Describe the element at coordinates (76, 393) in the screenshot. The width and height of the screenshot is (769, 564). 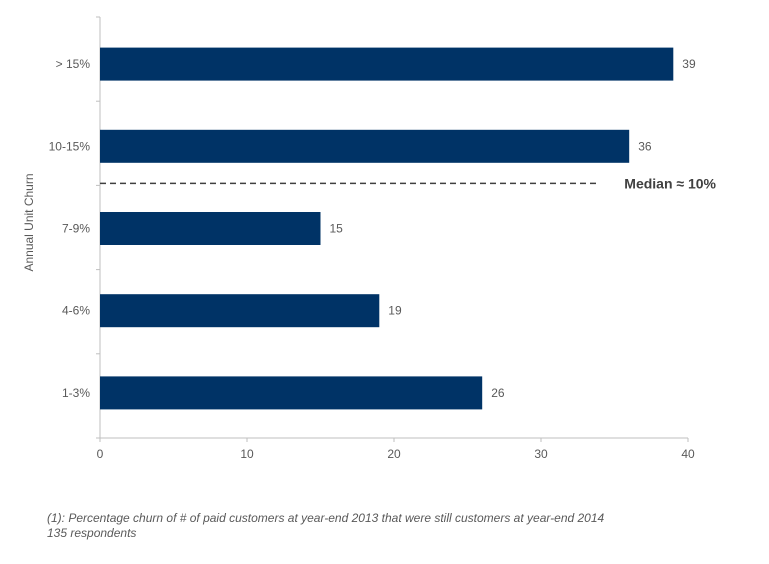
I see `y-tick-label: 1-3%` at that location.